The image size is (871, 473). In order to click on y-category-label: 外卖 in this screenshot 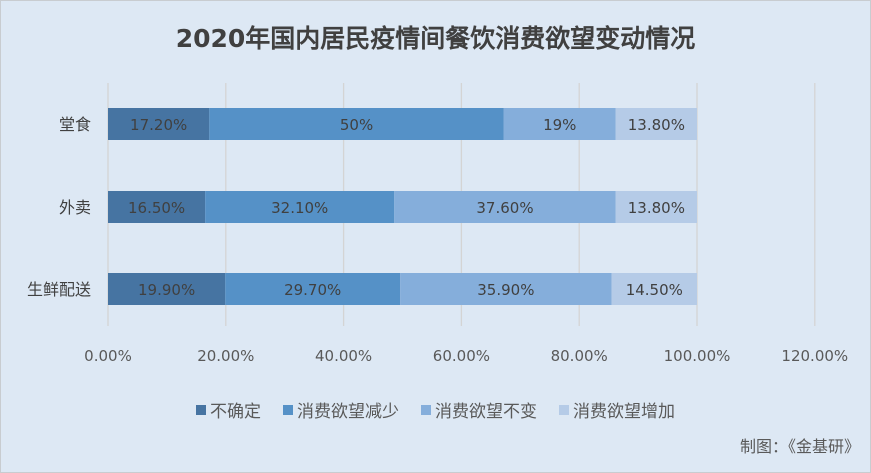, I will do `click(75, 207)`.